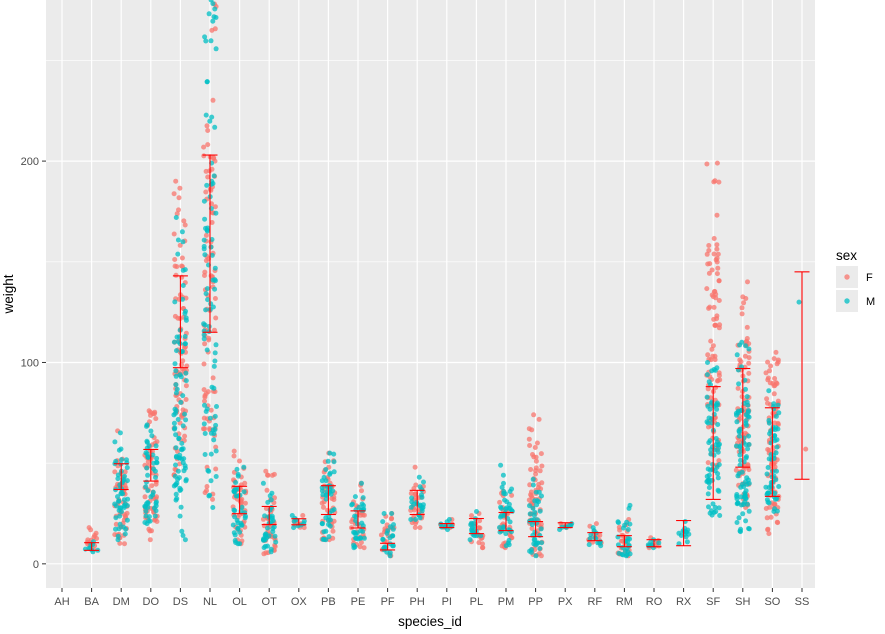 This screenshot has width=885, height=634. What do you see at coordinates (239, 602) in the screenshot?
I see `x-tick-label: OL` at bounding box center [239, 602].